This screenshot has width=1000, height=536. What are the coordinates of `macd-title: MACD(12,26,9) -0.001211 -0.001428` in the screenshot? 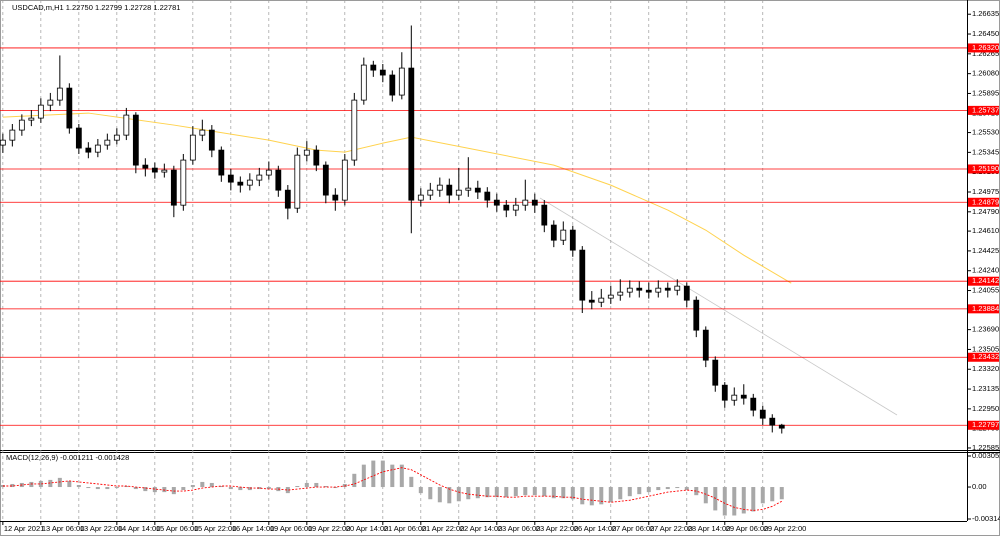 It's located at (67, 457).